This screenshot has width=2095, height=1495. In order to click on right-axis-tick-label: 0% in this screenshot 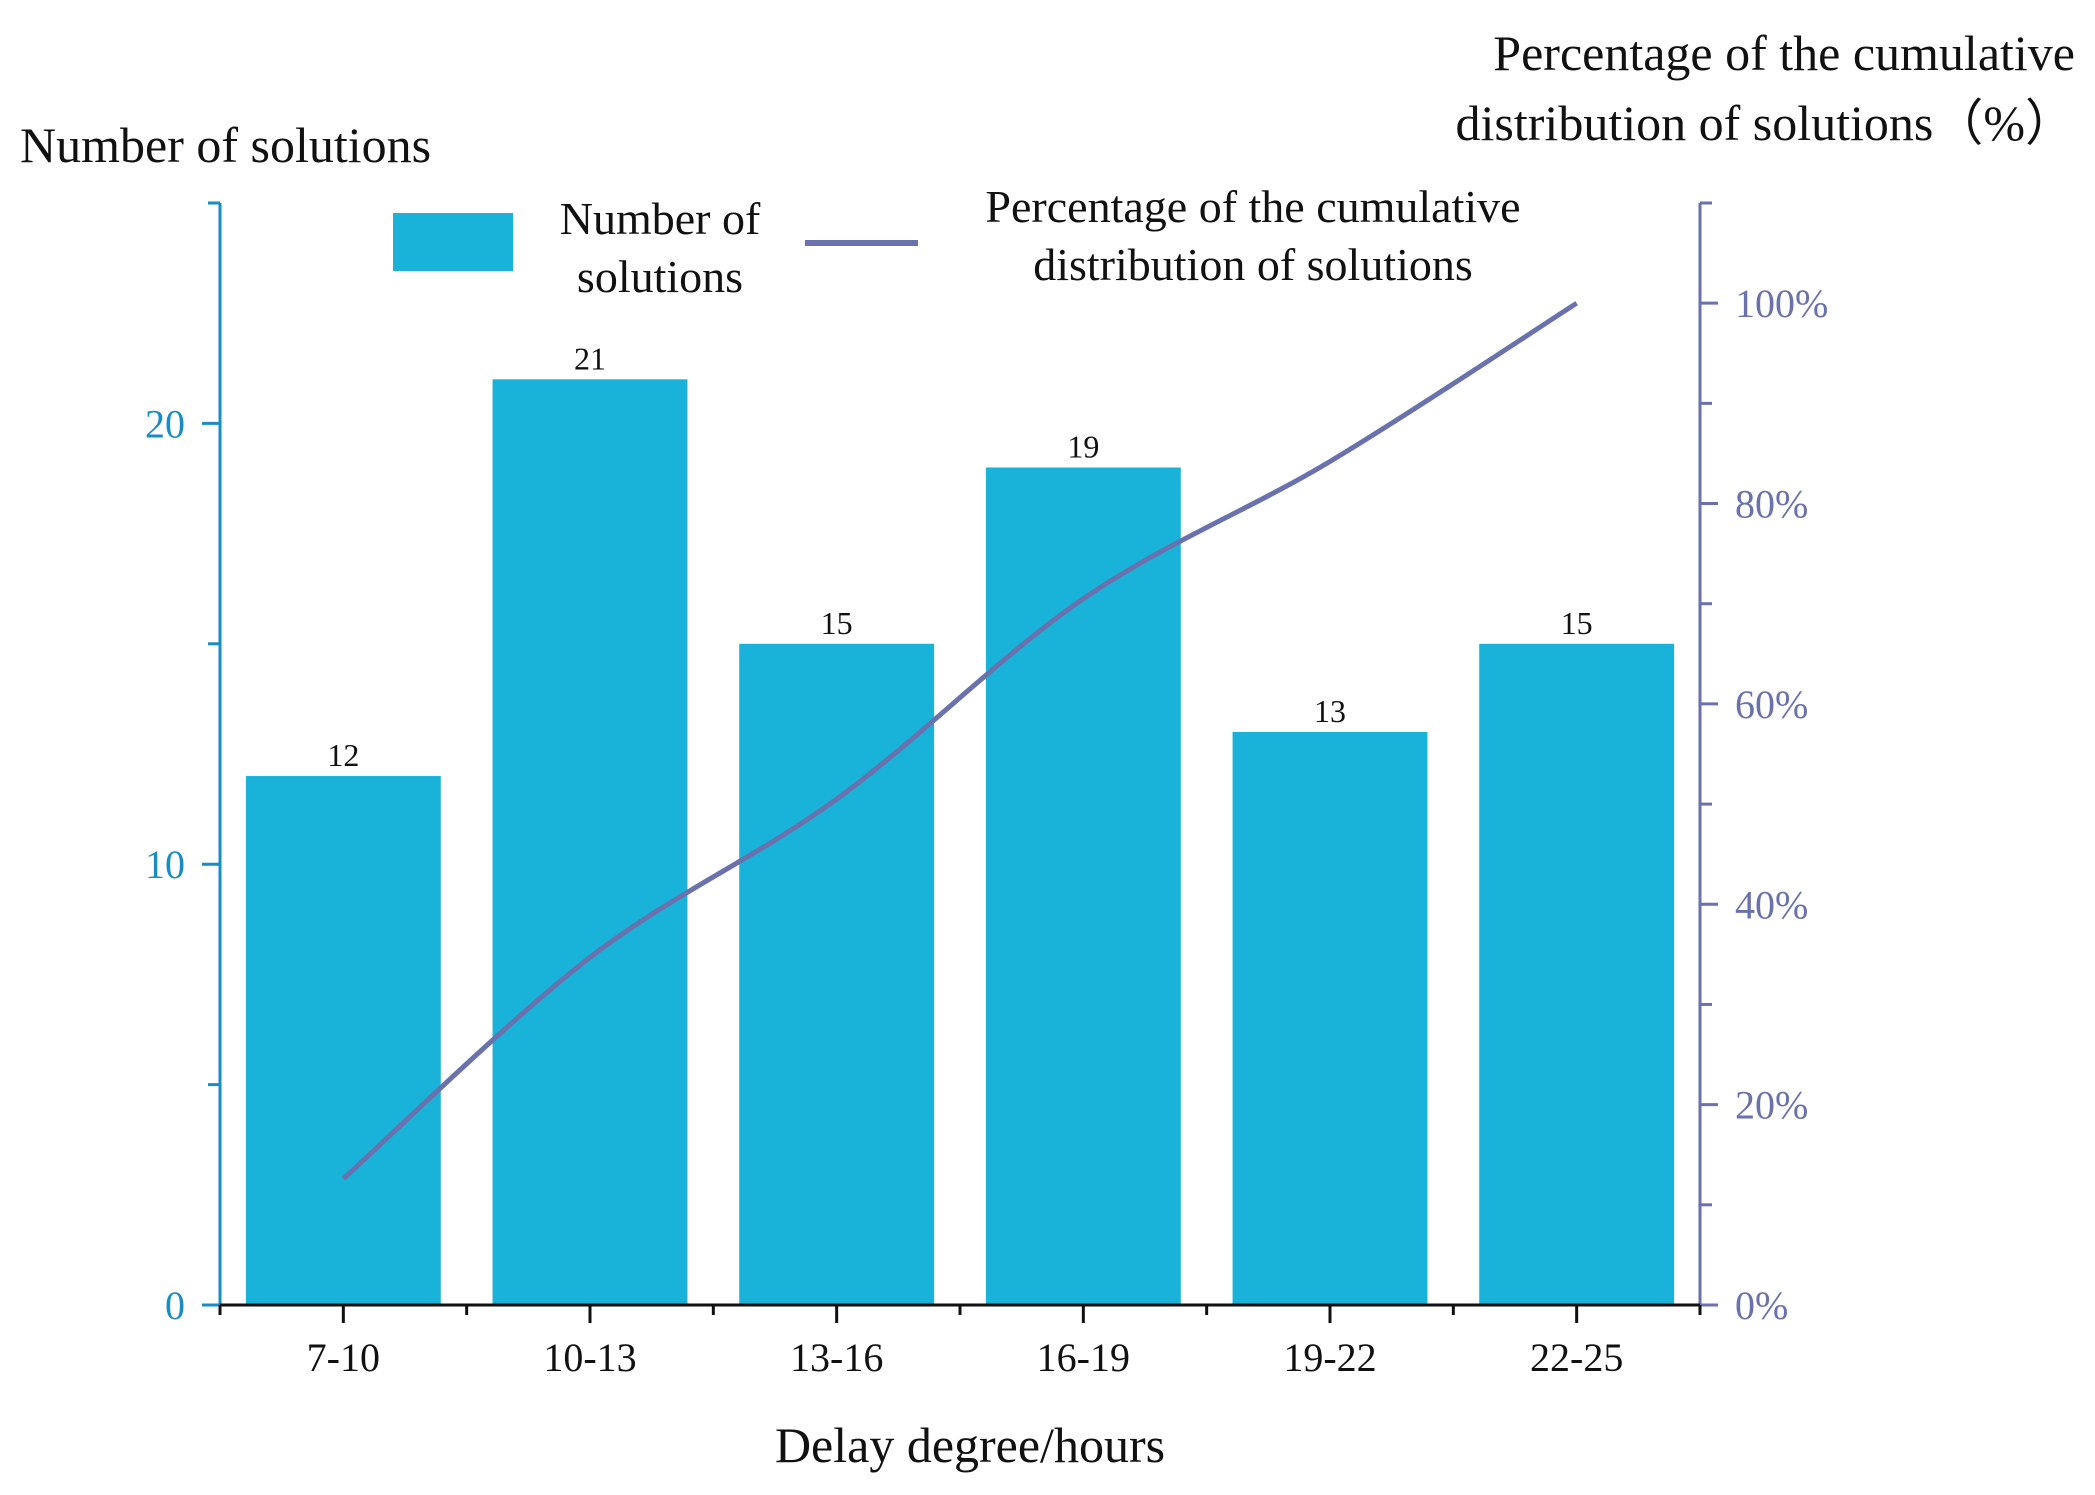, I will do `click(1761, 1305)`.